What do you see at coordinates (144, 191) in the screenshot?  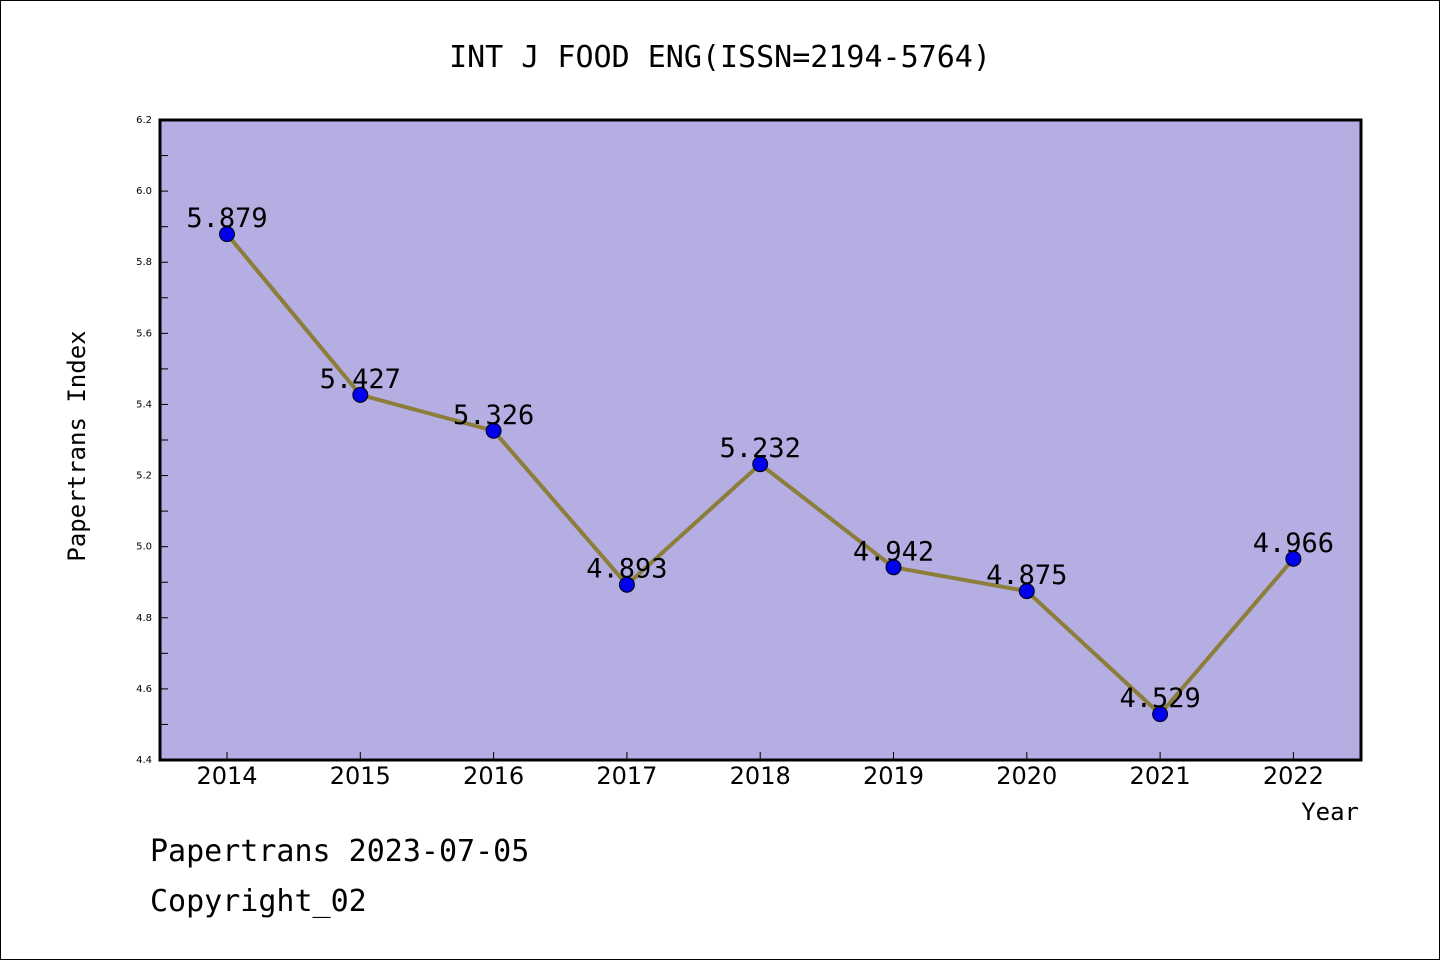 I see `y-tick-label: 6.0` at bounding box center [144, 191].